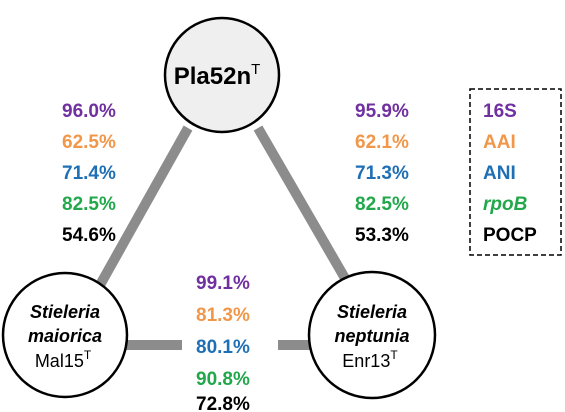  Describe the element at coordinates (510, 235) in the screenshot. I see `legend-entry: POCP` at that location.